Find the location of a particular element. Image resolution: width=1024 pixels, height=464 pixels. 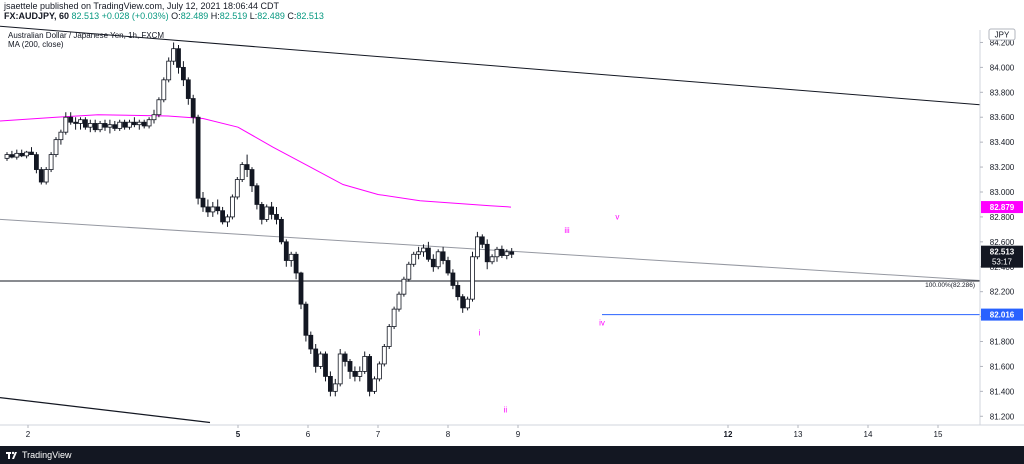

price-badge is located at coordinates (1002, 314).